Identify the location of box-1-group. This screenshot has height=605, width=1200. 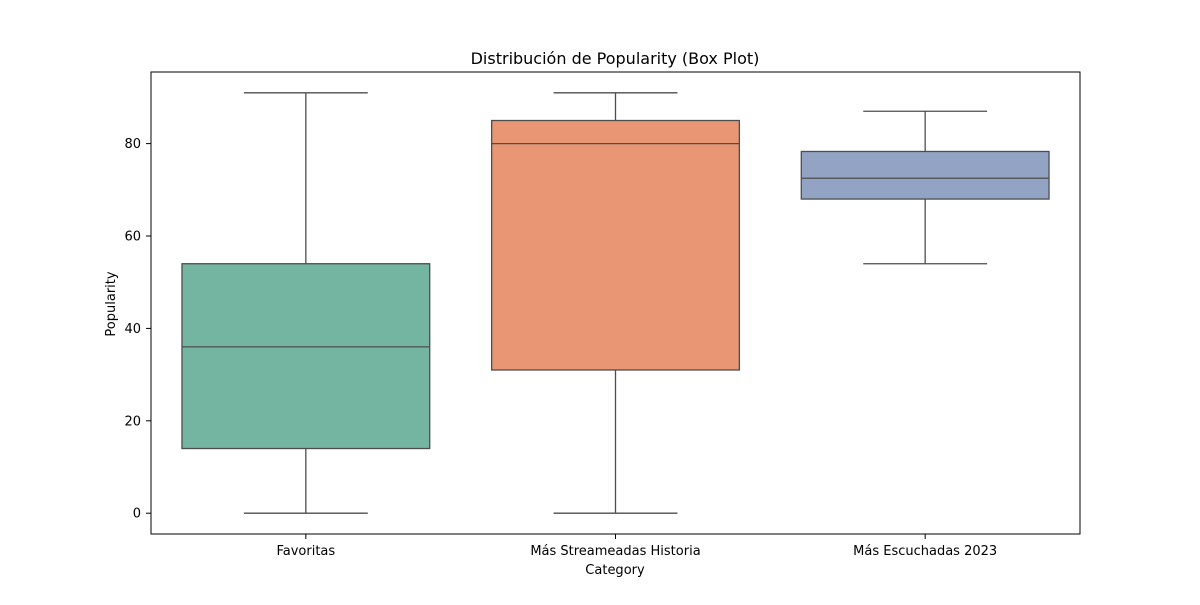
(306, 303).